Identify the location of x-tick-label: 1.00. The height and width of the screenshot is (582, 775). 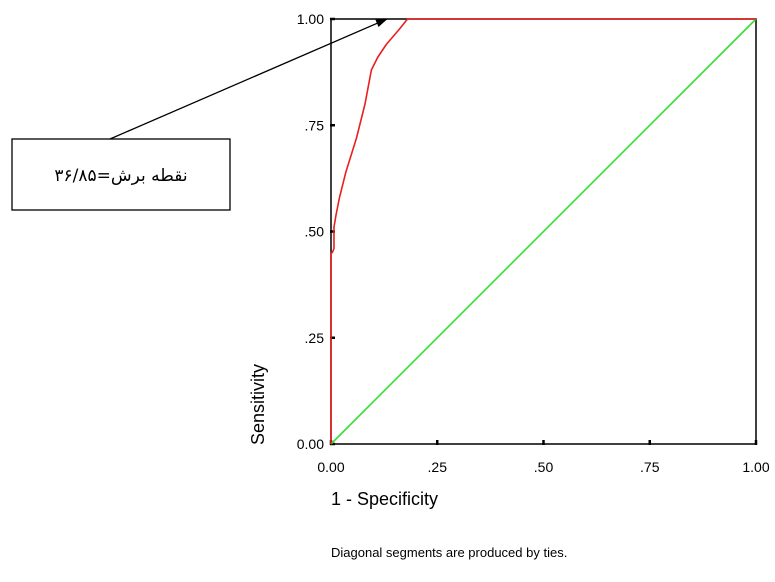
(755, 467).